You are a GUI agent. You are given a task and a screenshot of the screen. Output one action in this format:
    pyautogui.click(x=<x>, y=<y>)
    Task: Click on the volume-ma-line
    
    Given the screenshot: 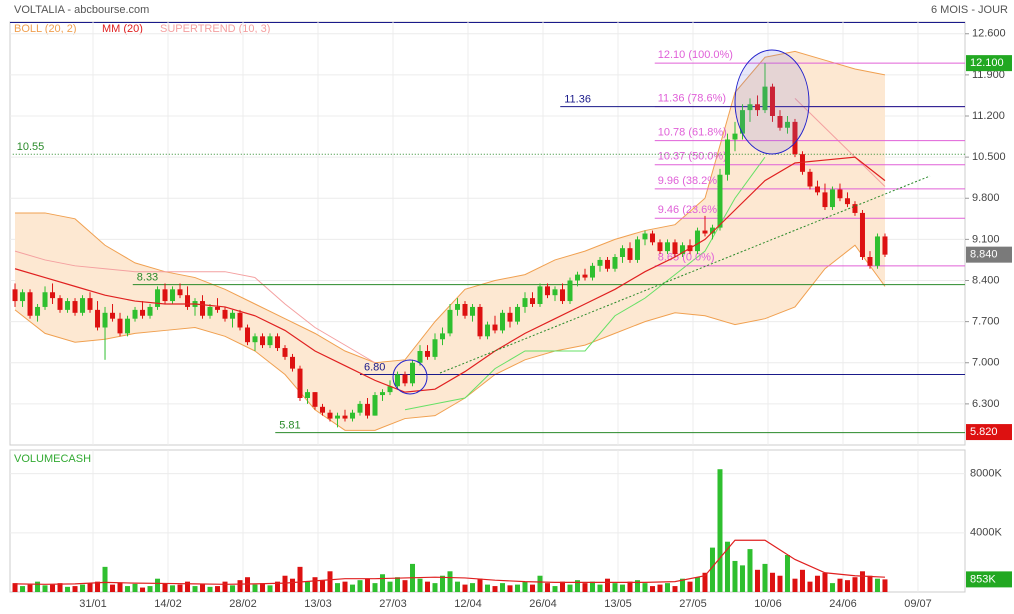 What is the action you would take?
    pyautogui.click(x=450, y=562)
    